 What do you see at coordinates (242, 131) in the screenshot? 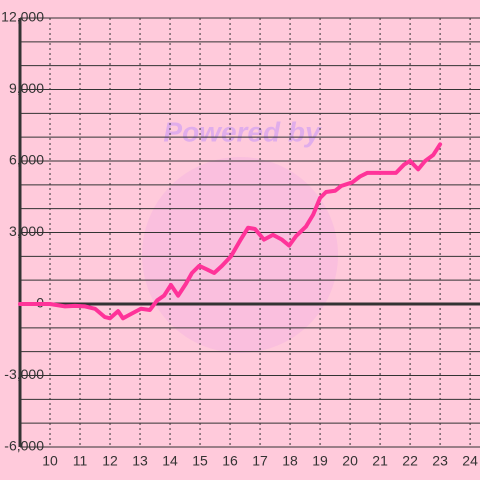
I see `watermark-text: Powered by` at bounding box center [242, 131].